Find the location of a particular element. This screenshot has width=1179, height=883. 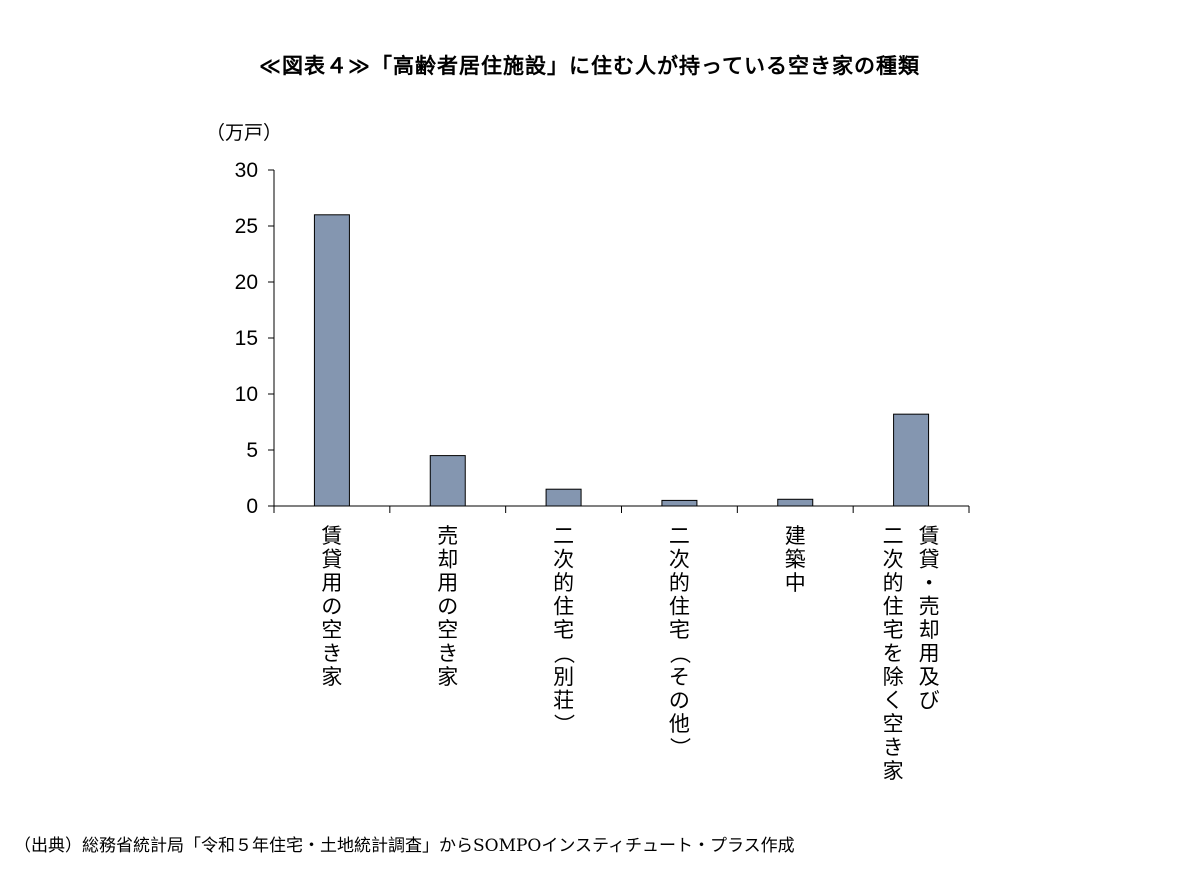

y-tick-label: 5 is located at coordinates (252, 450).